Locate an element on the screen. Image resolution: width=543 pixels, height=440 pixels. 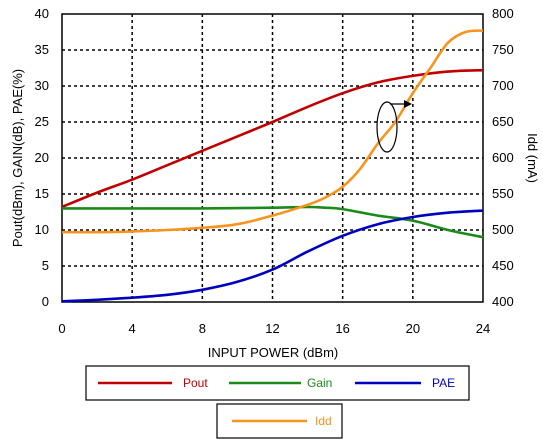
series-line-gain is located at coordinates (273, 222).